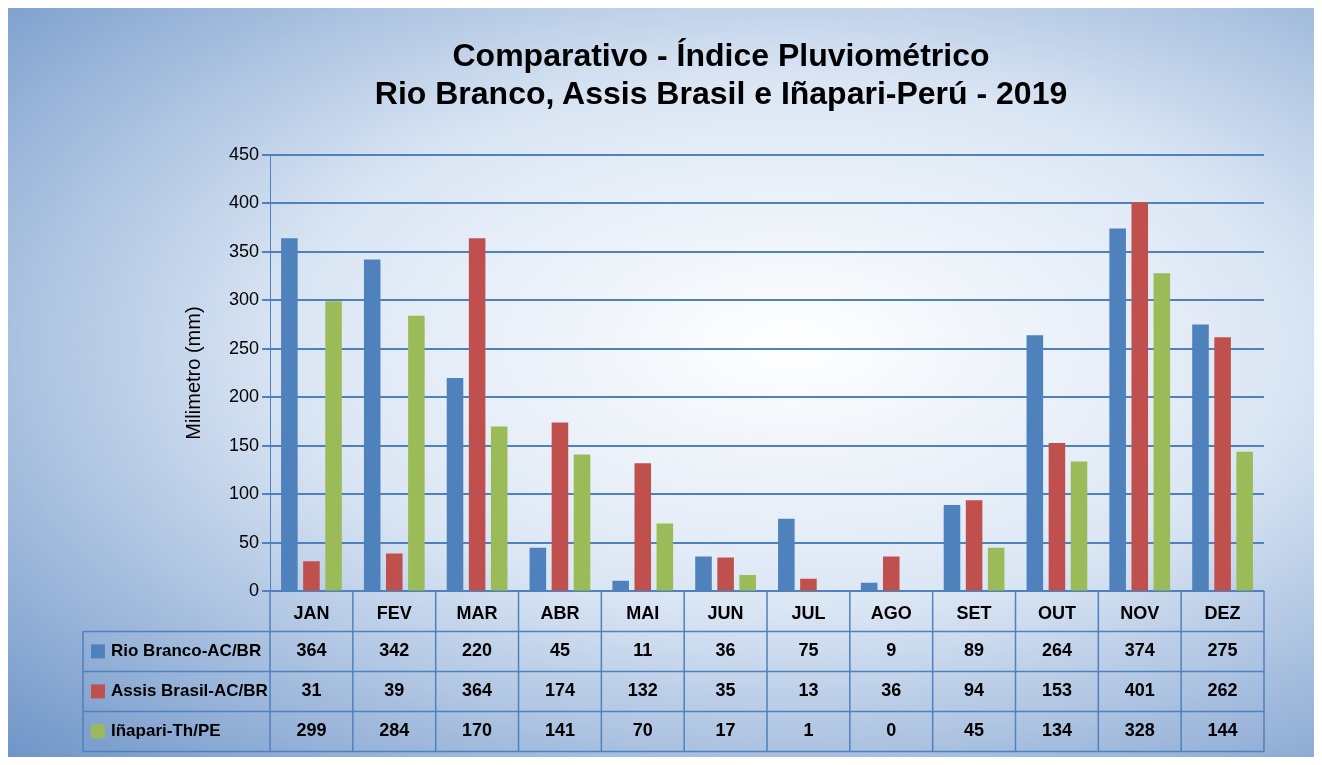 The width and height of the screenshot is (1322, 765). I want to click on data-label: 75, so click(808, 650).